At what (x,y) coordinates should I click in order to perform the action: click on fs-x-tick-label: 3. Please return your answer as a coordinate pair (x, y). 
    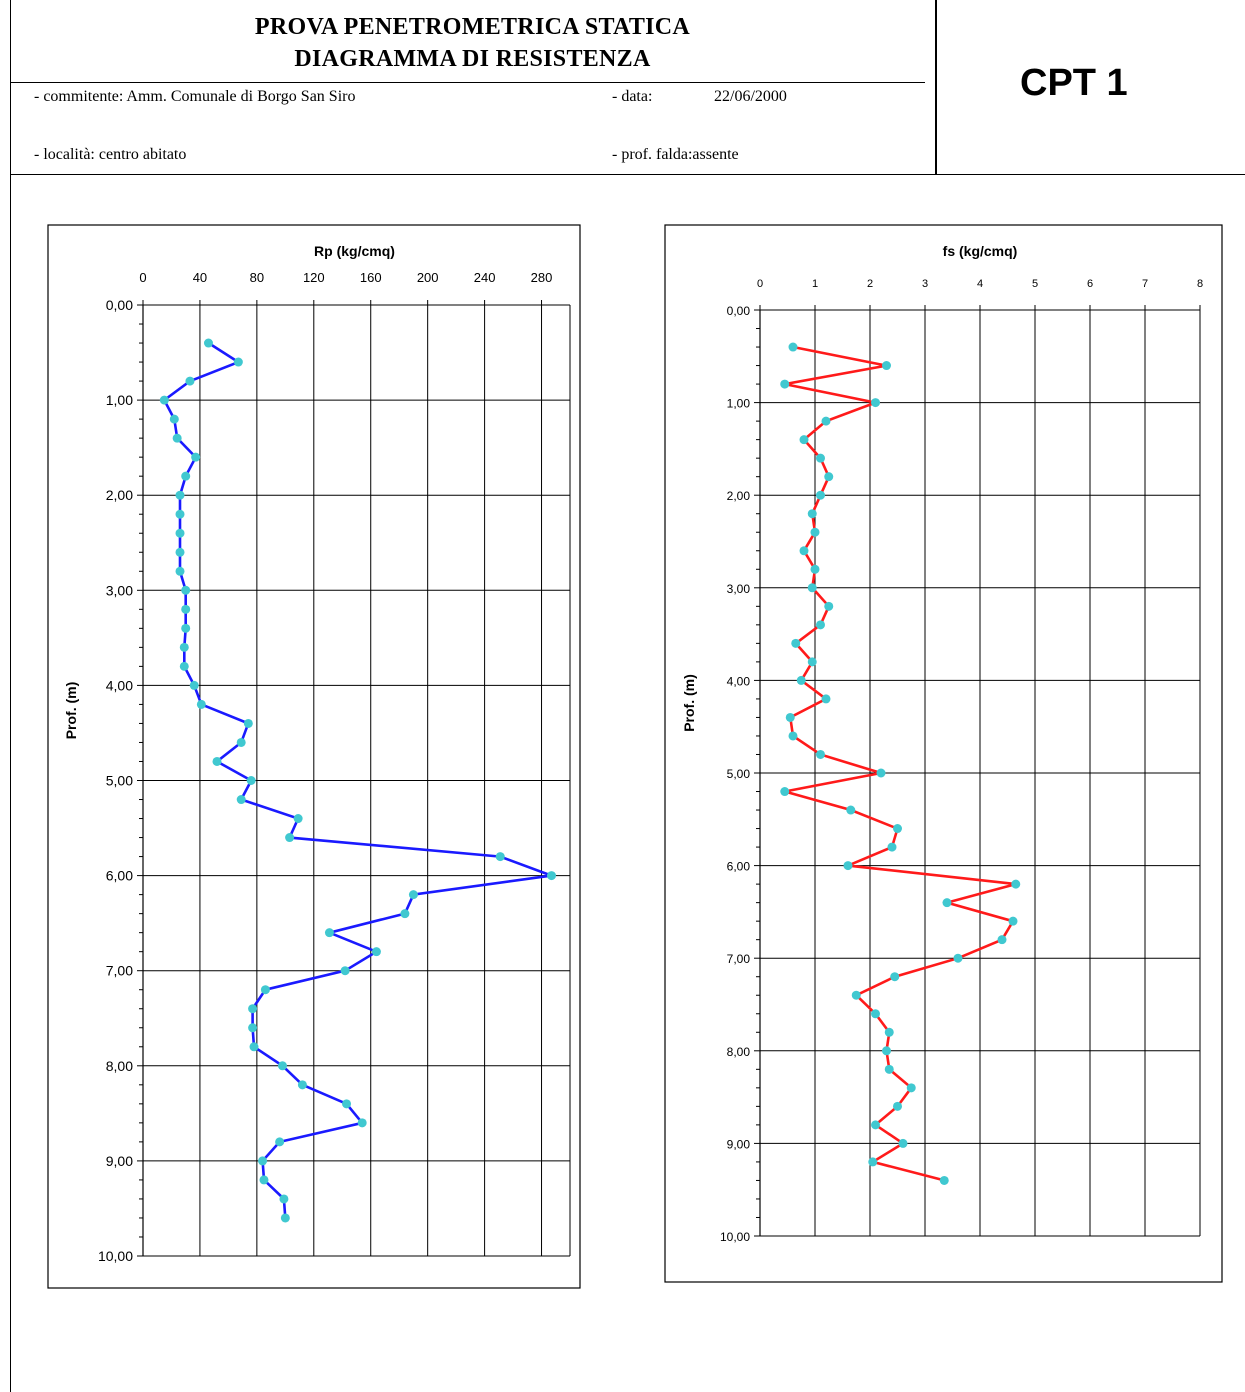
    Looking at the image, I should click on (925, 284).